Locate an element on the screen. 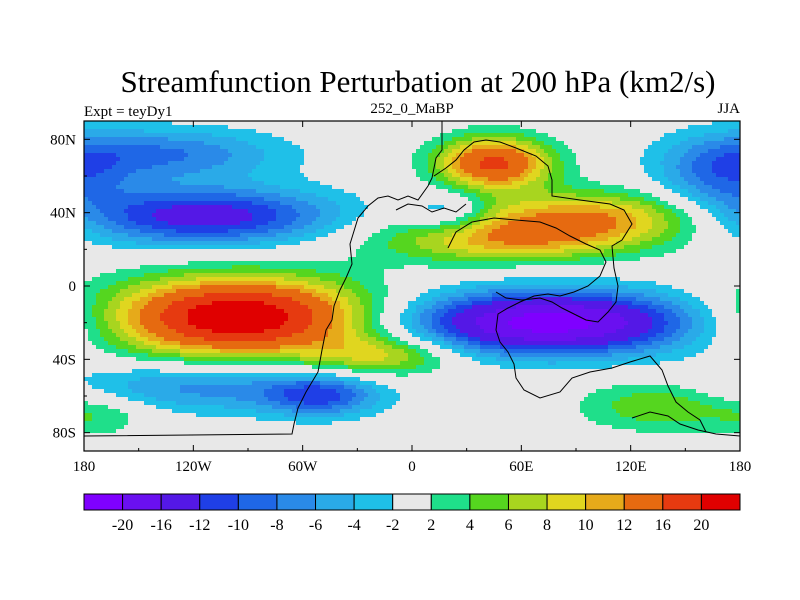 The width and height of the screenshot is (800, 600). colorbar-label: 20 is located at coordinates (701, 525).